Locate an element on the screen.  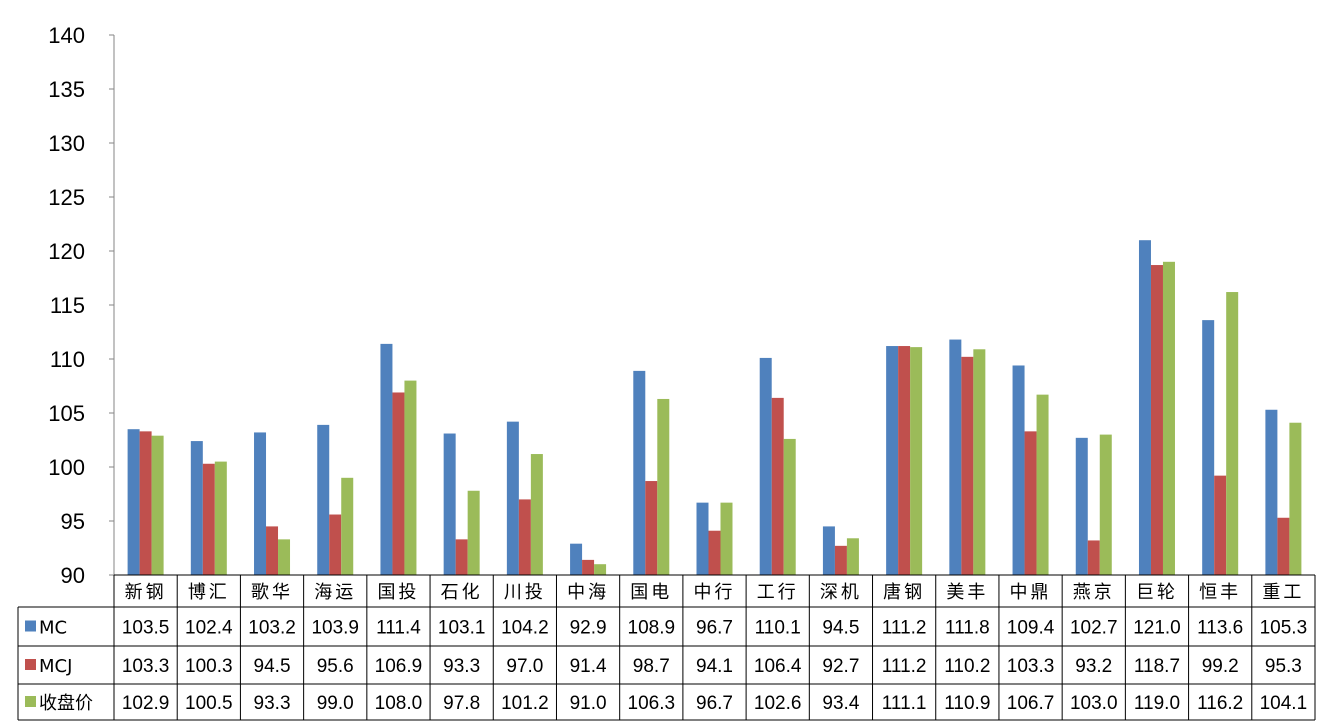
bar-MCJ-燕京 is located at coordinates (1093, 557).